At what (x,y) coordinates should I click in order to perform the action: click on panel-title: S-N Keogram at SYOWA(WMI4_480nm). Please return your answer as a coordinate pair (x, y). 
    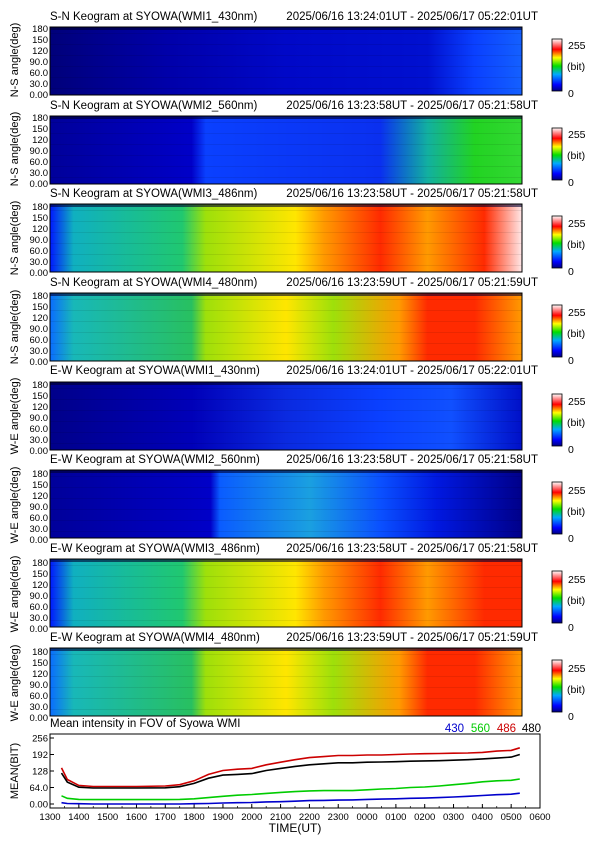
    Looking at the image, I should click on (153, 283).